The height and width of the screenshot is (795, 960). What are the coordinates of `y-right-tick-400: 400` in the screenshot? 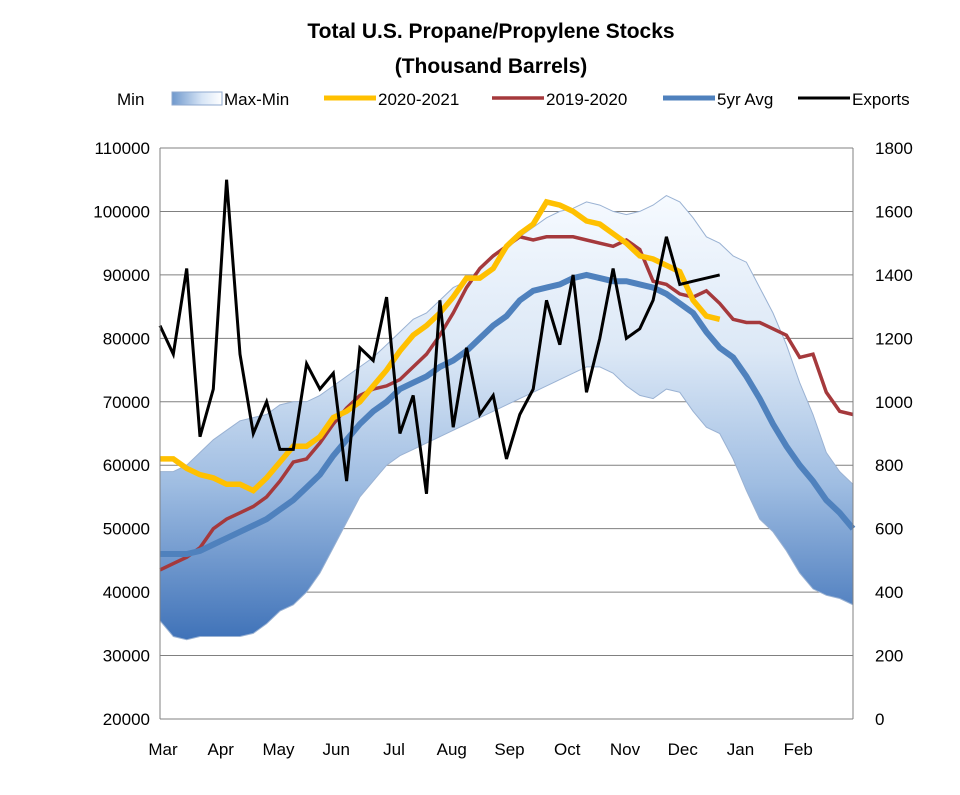 It's located at (889, 592).